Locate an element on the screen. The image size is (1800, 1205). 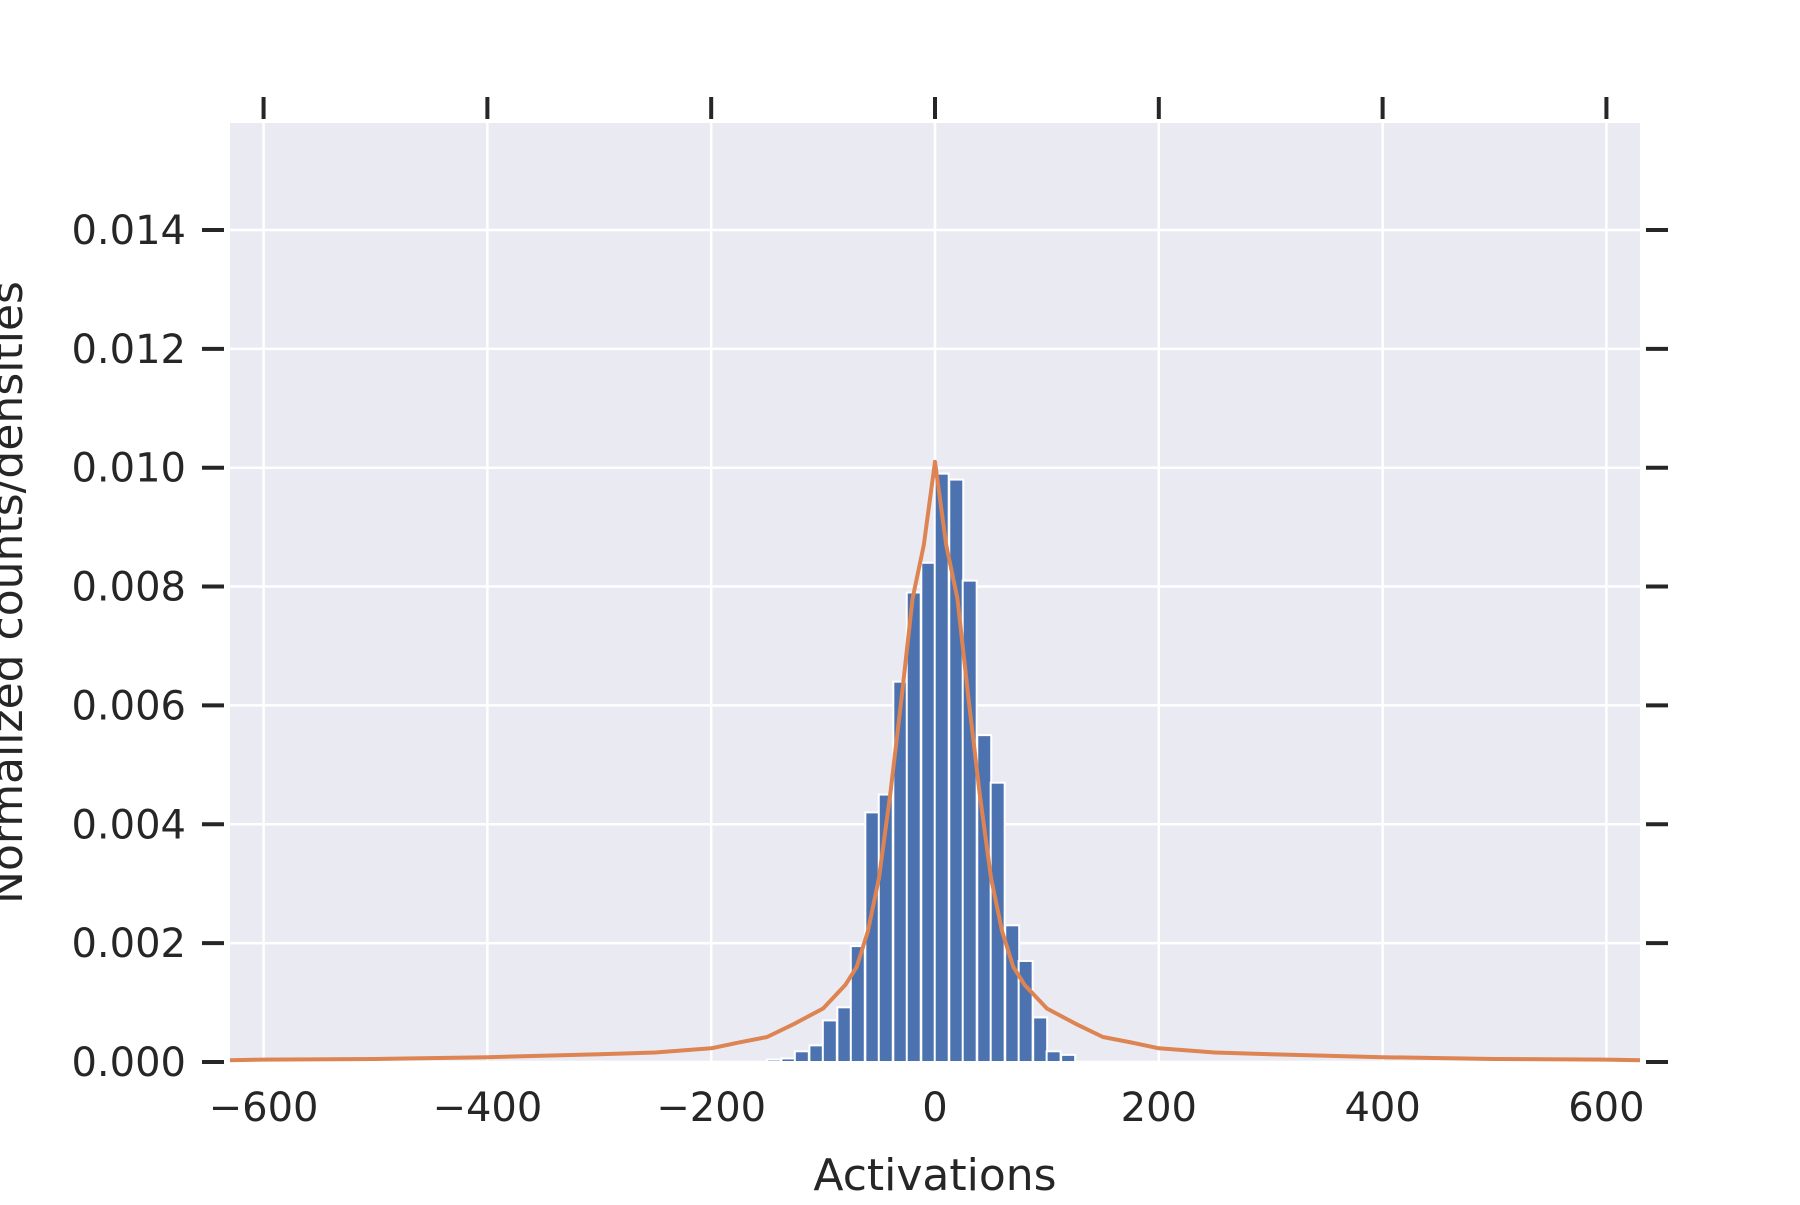
y-tick-label: 0.012 is located at coordinates (128, 350).